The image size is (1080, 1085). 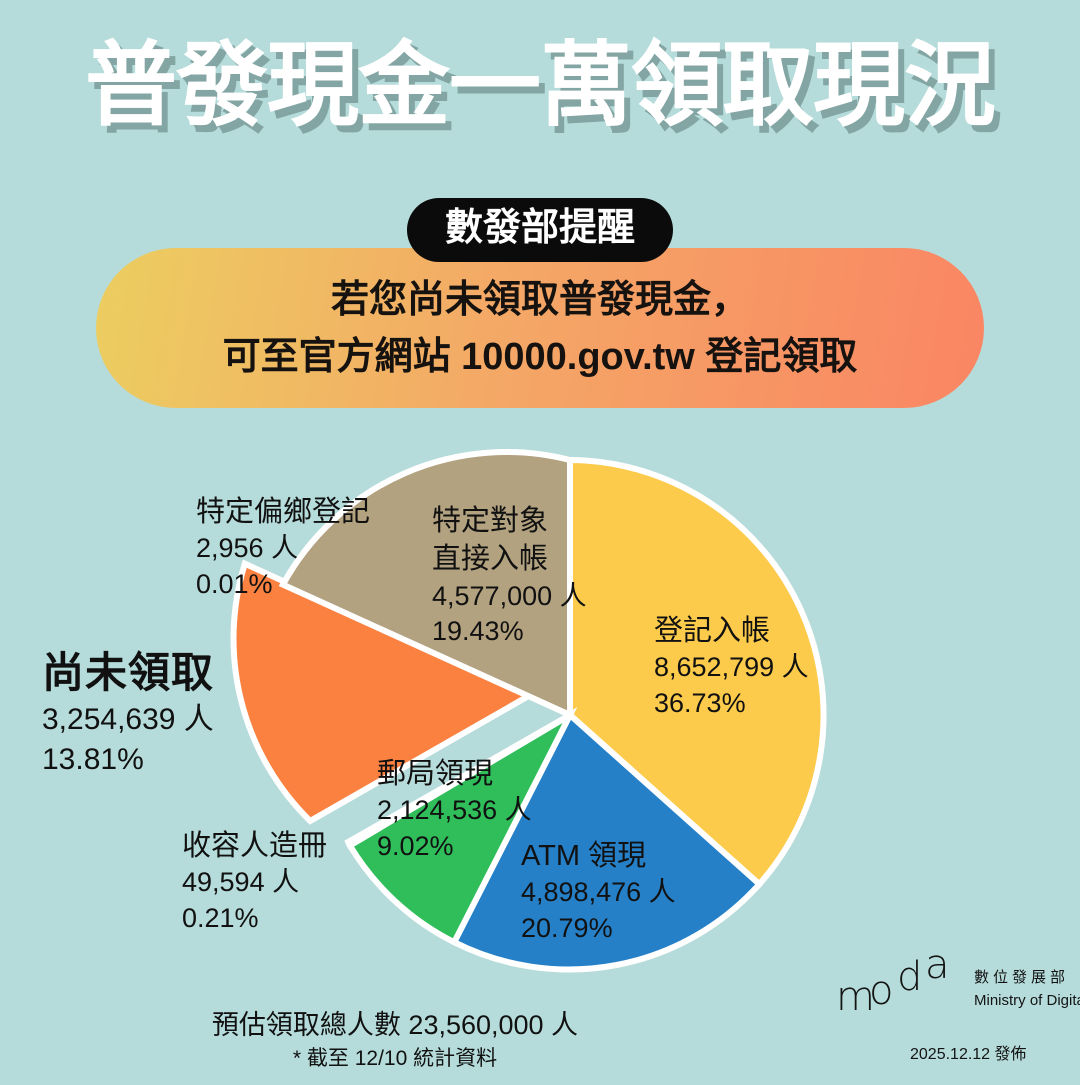 I want to click on notice-line-1: 若您尚未領取普發現金，, so click(x=539, y=300).